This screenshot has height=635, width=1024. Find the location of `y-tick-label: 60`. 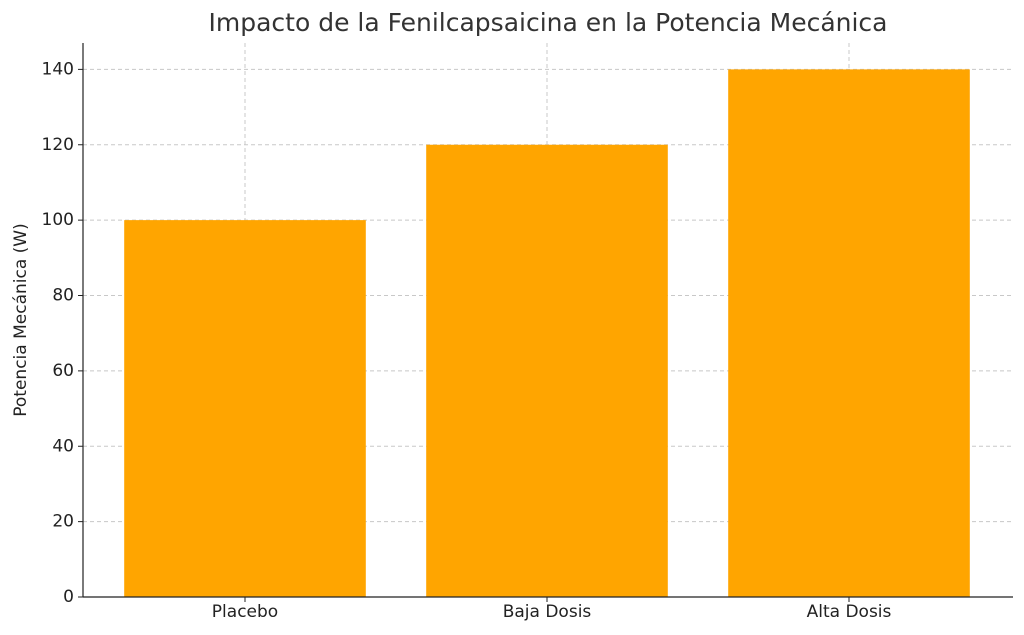

y-tick-label: 60 is located at coordinates (63, 371).